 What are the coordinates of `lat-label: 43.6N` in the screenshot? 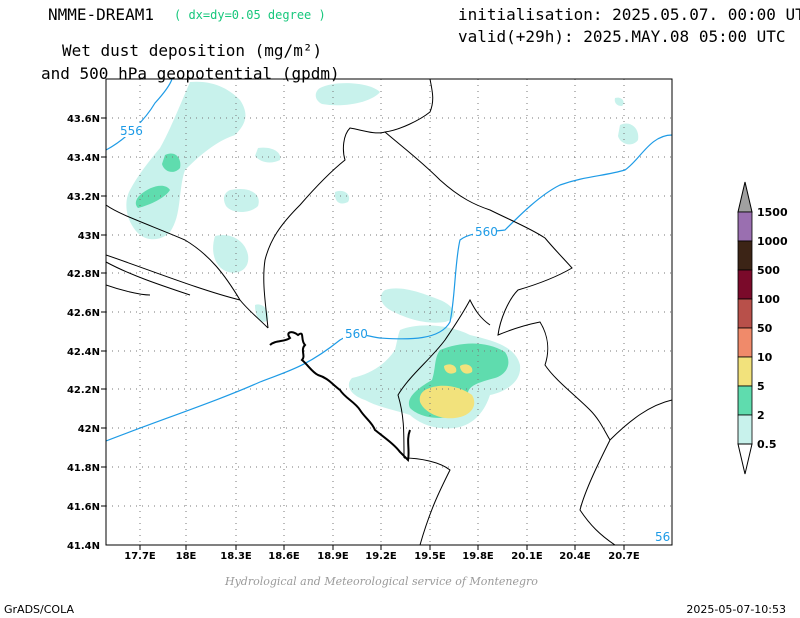 It's located at (83, 119).